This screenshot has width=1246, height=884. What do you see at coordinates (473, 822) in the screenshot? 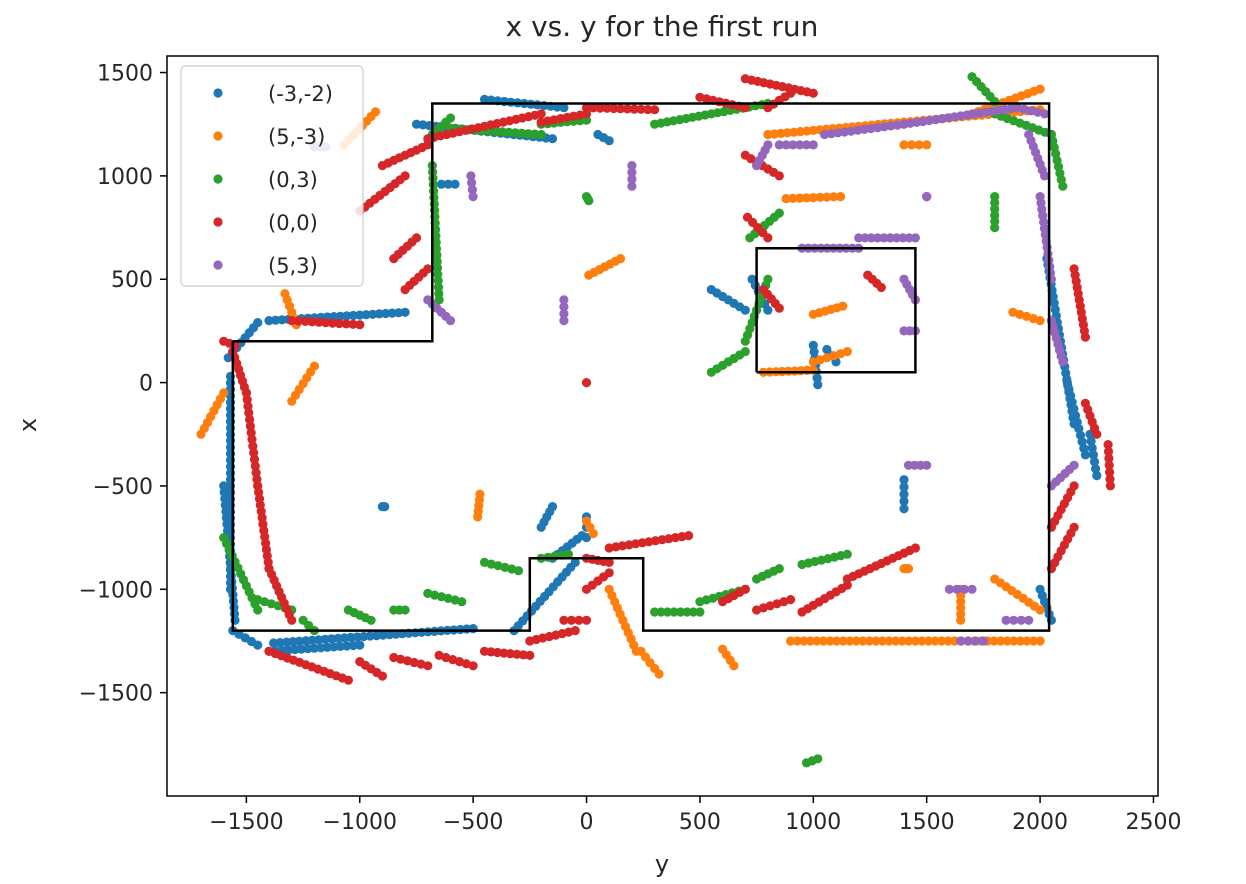
I see `x-tick-label: −500` at bounding box center [473, 822].